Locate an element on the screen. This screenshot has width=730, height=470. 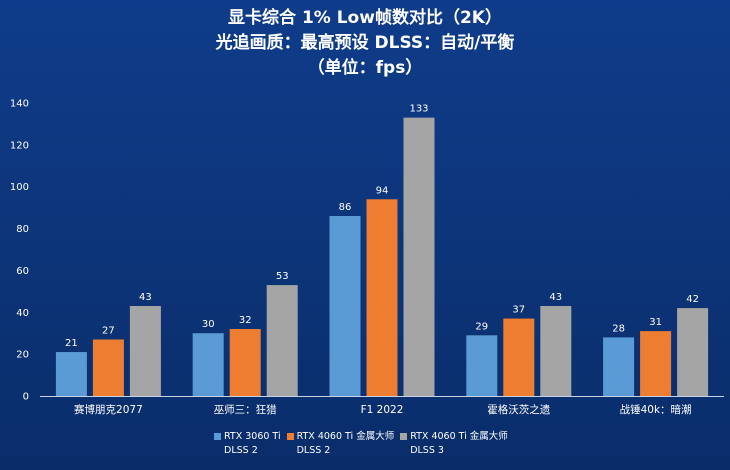
x-tick-label-0: 赛博朋克2077 is located at coordinates (108, 409).